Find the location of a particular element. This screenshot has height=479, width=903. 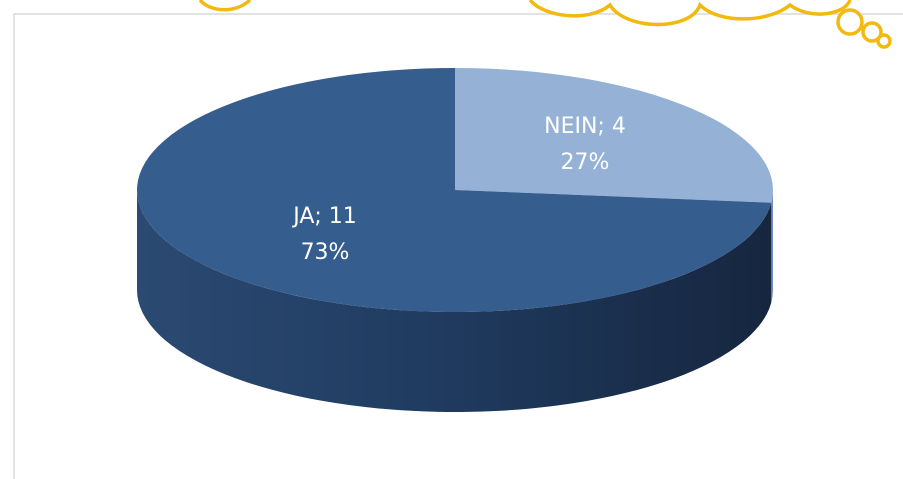

data-label: NEIN; 4 is located at coordinates (585, 126).